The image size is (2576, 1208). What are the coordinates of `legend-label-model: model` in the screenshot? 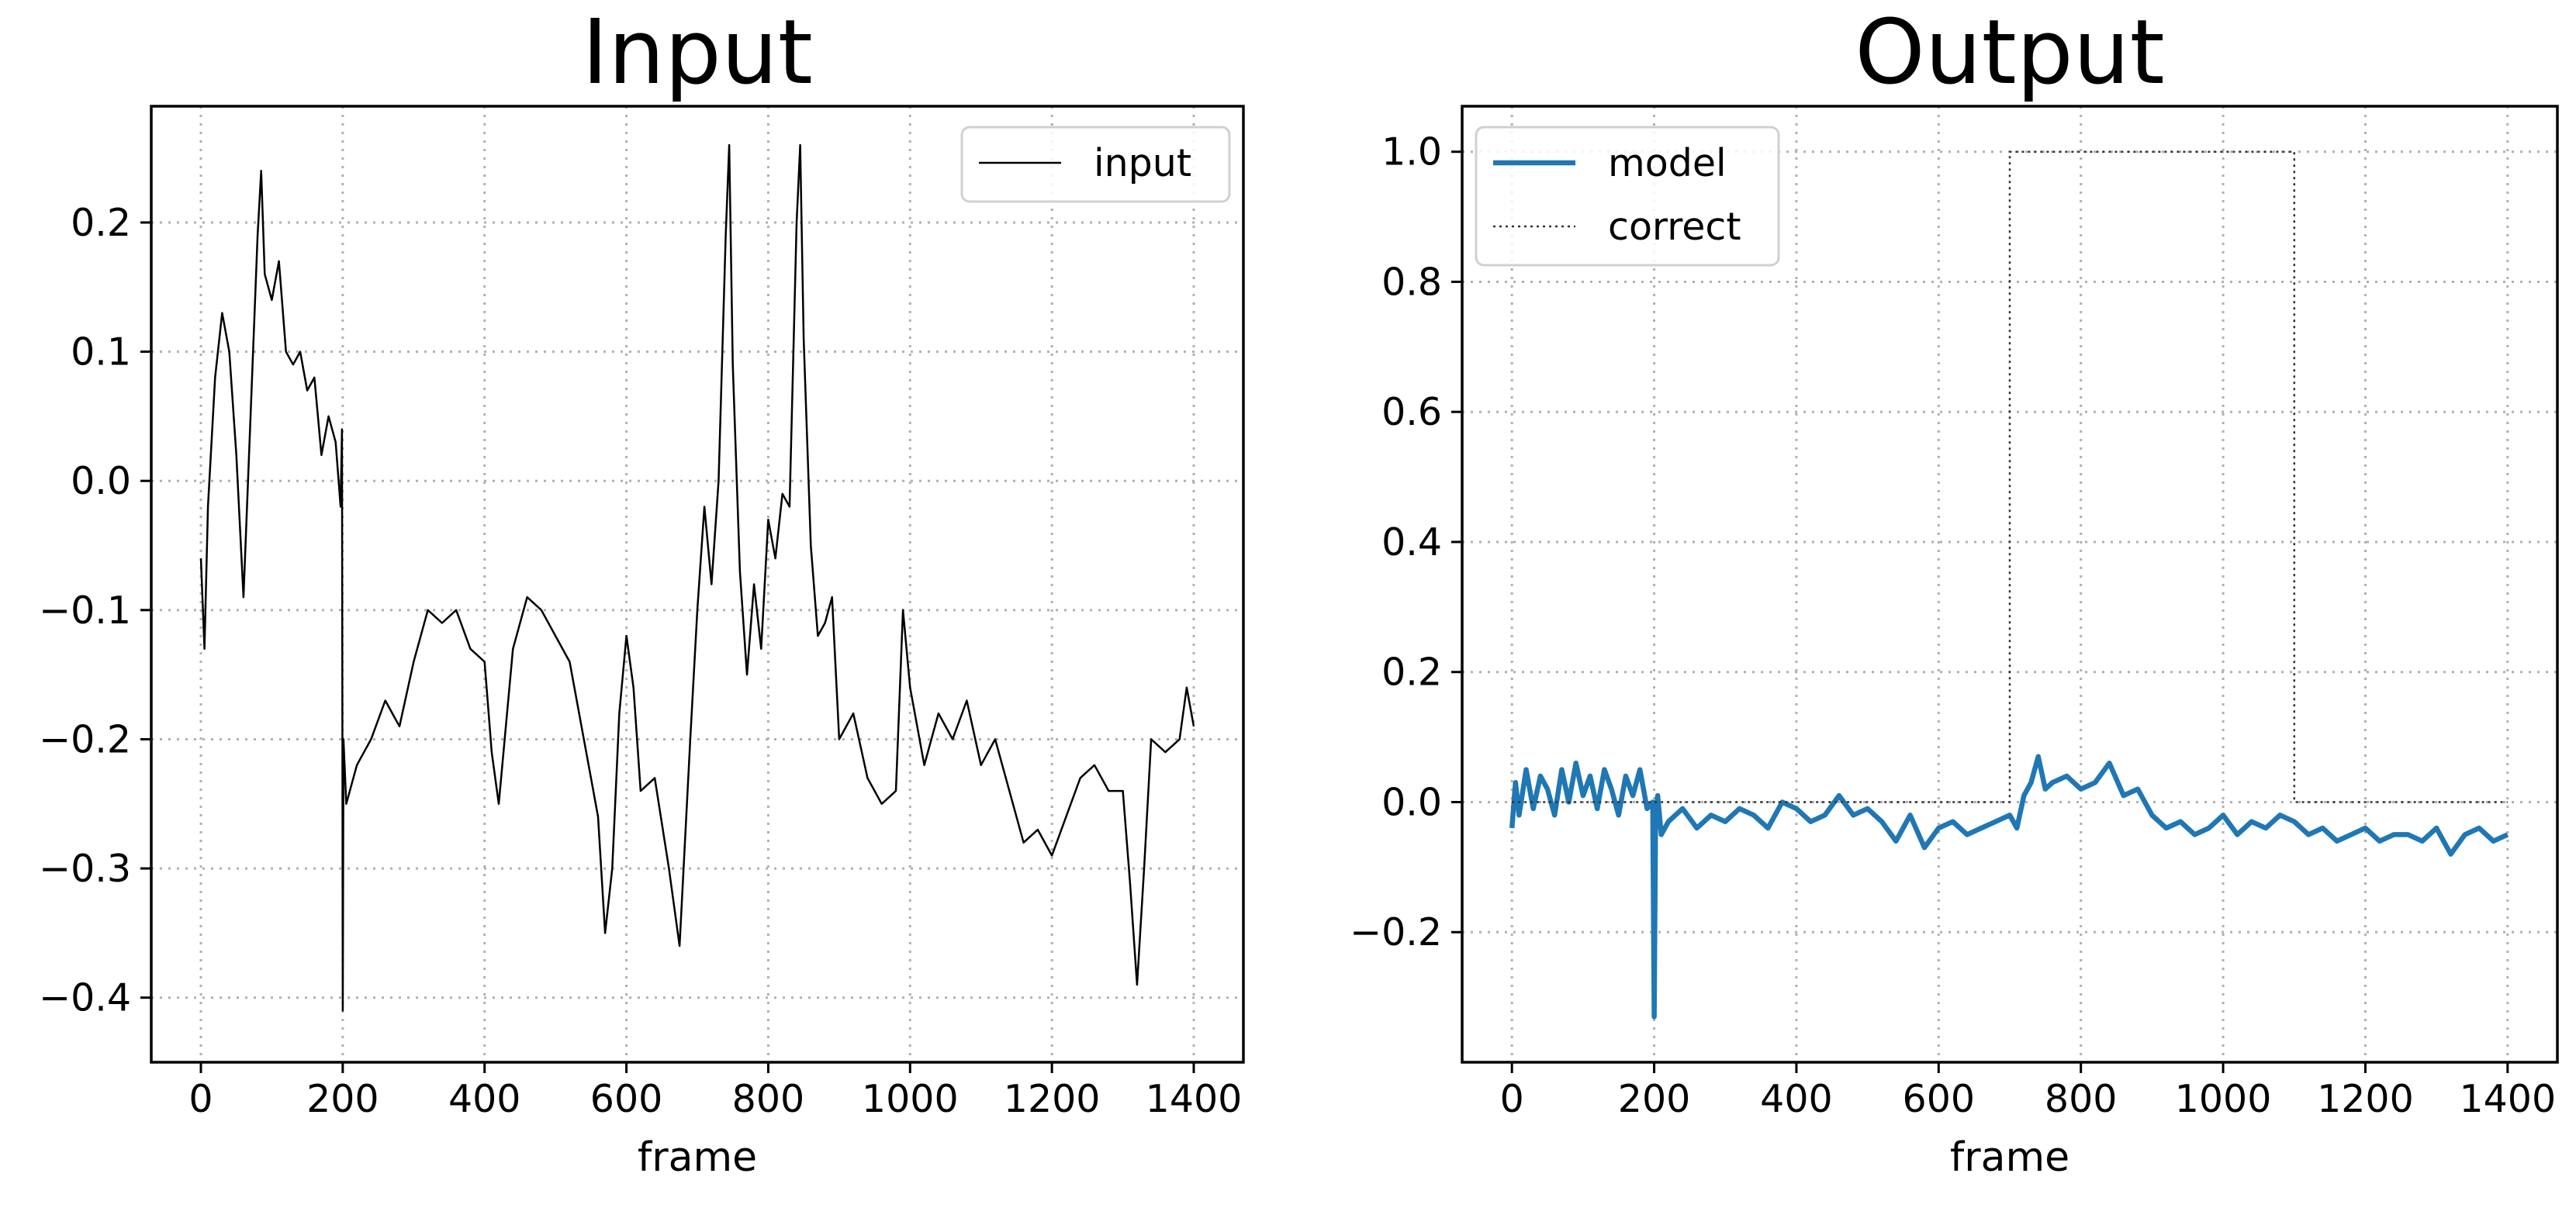 It's located at (1667, 163).